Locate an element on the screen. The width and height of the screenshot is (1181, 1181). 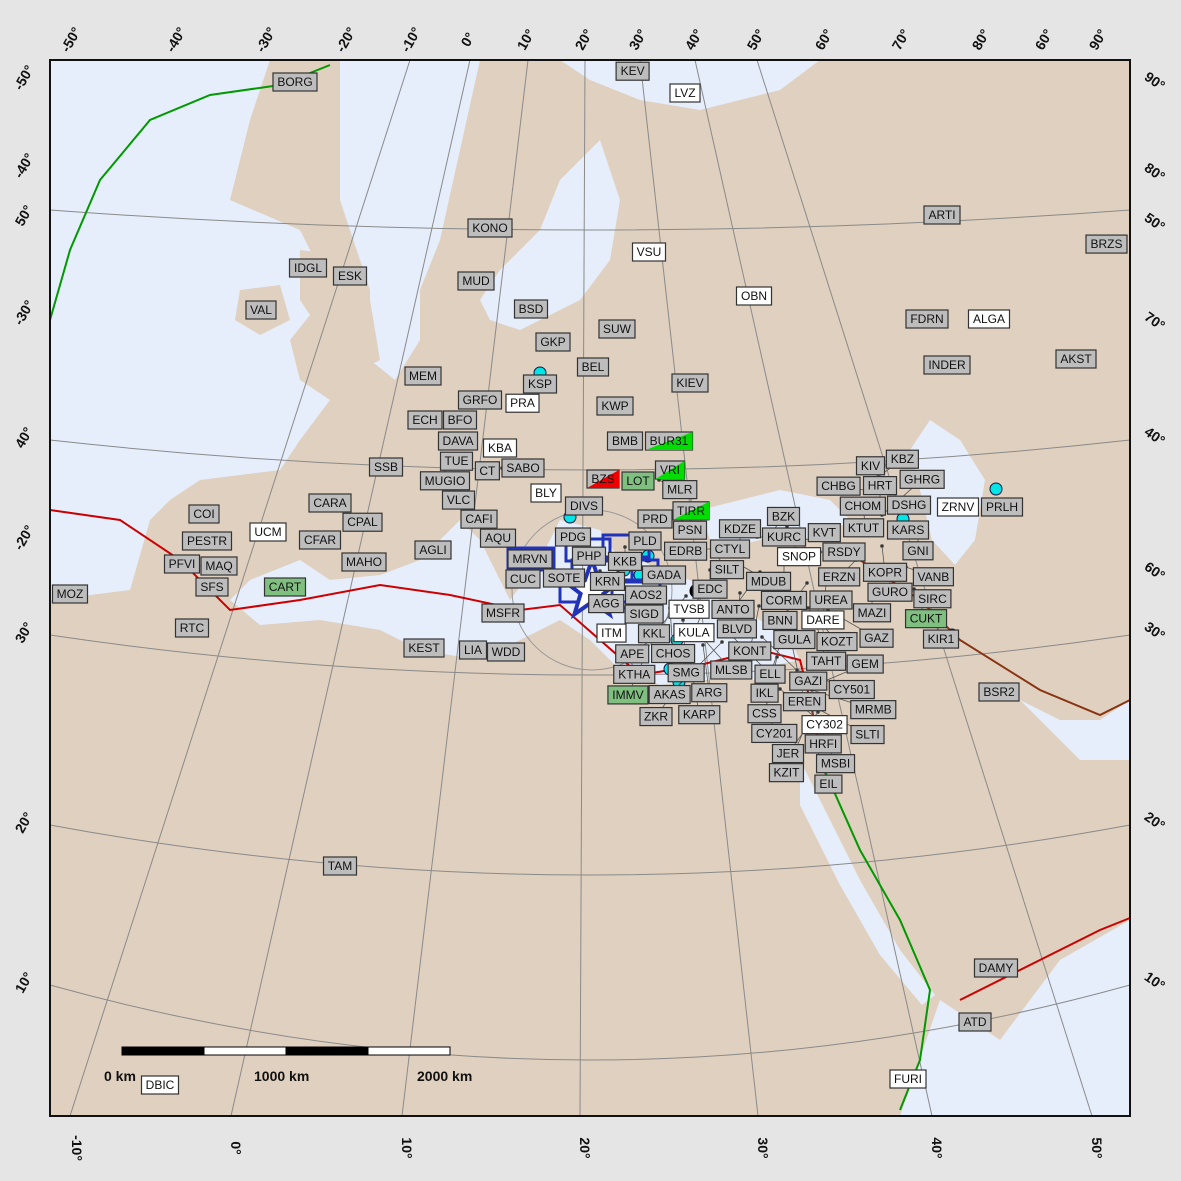
station-label-bnn: BNN is located at coordinates (780, 620).